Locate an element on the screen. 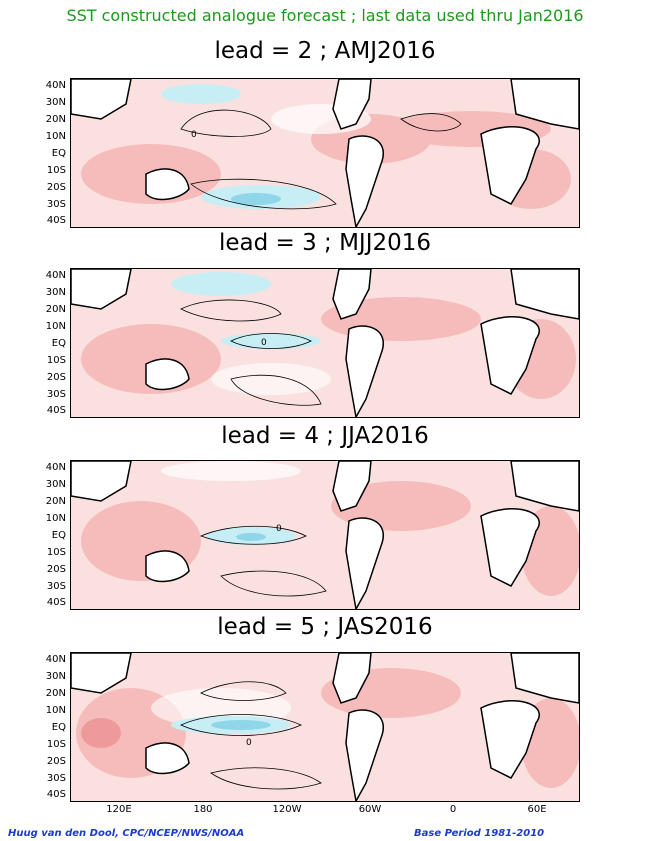 This screenshot has height=841, width=650. map-panel-lead-3: 0 is located at coordinates (325, 343).